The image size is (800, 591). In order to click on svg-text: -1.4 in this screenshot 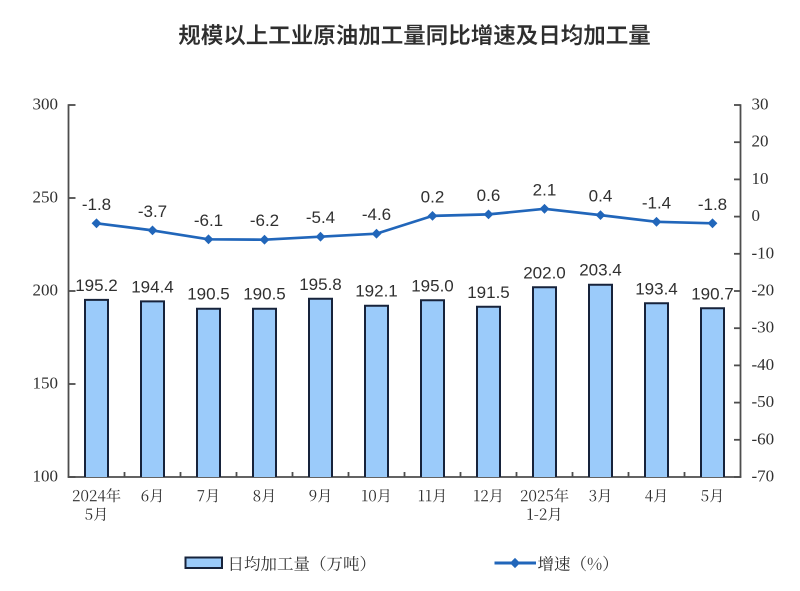, I will do `click(656, 202)`.